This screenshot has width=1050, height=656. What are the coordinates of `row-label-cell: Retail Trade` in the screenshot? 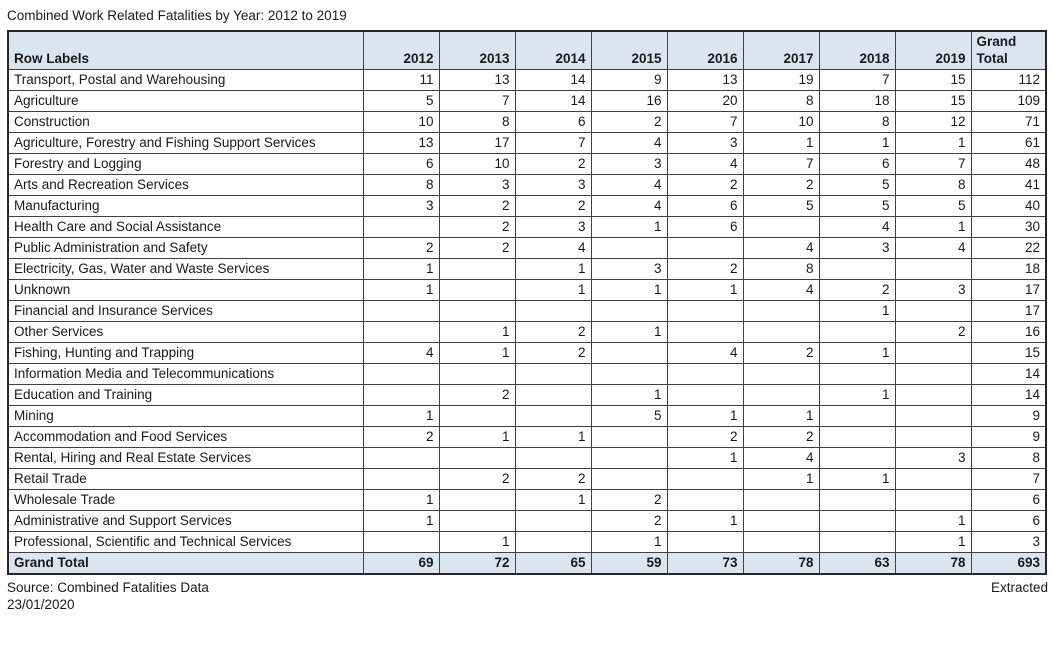 It's located at (185, 479).